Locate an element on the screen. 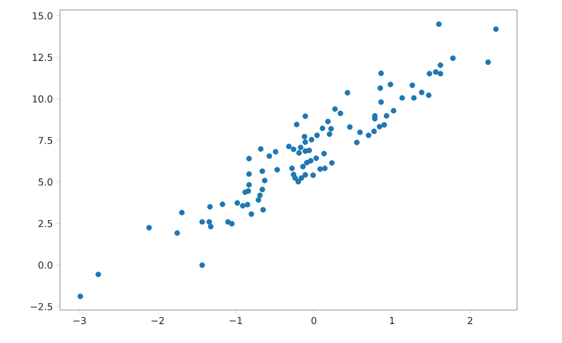  y-tick-label: 7.5 is located at coordinates (45, 140).